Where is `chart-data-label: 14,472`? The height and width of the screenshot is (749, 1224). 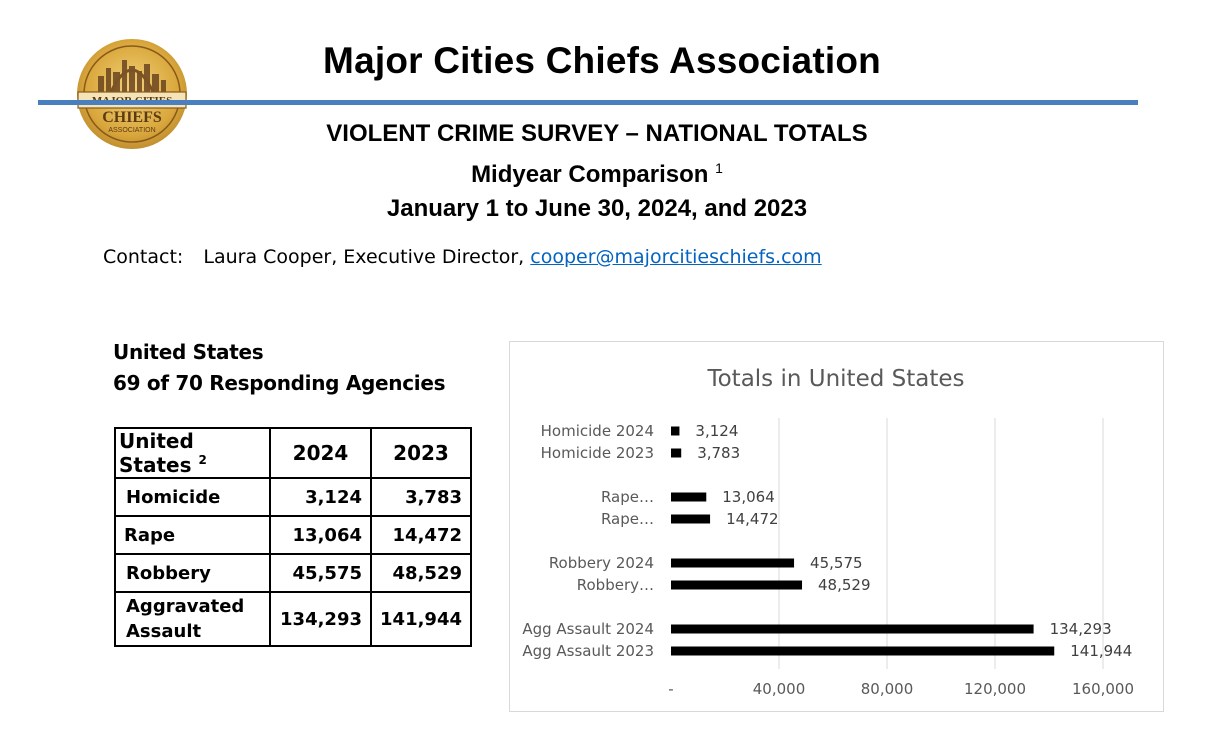 chart-data-label: 14,472 is located at coordinates (752, 519).